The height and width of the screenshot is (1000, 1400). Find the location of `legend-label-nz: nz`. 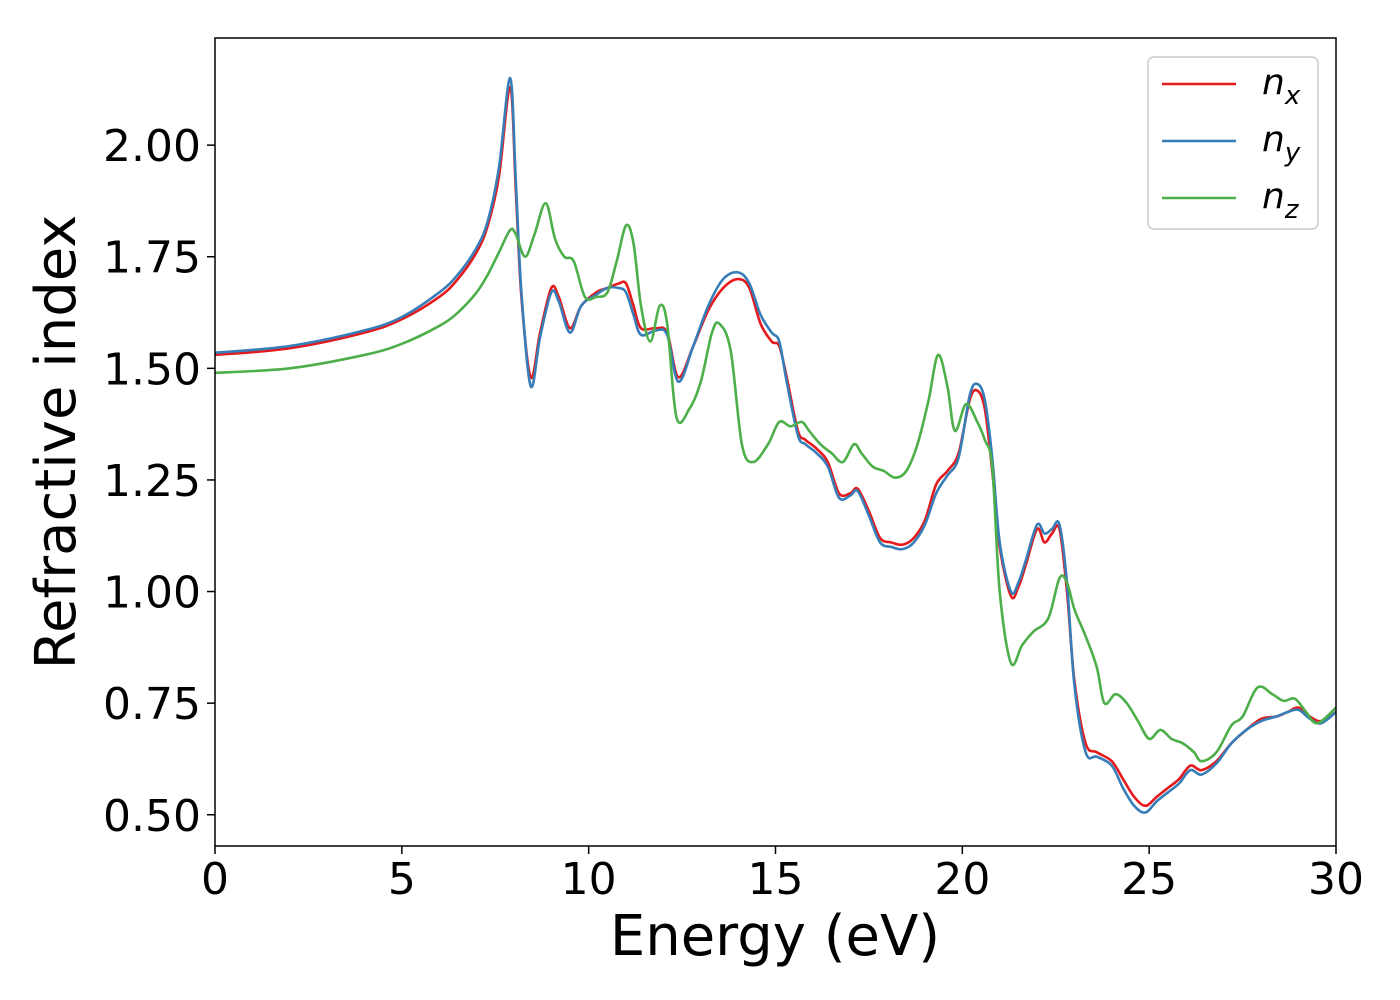

legend-label-nz: nz is located at coordinates (1281, 200).